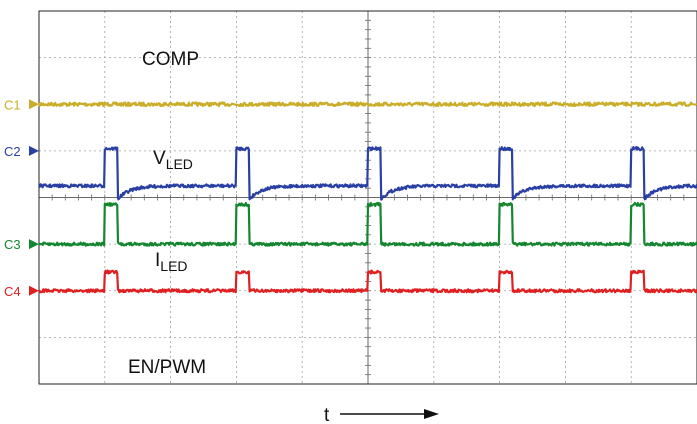 The width and height of the screenshot is (697, 424). What do you see at coordinates (179, 164) in the screenshot?
I see `trace-label-vled-sub: LED` at bounding box center [179, 164].